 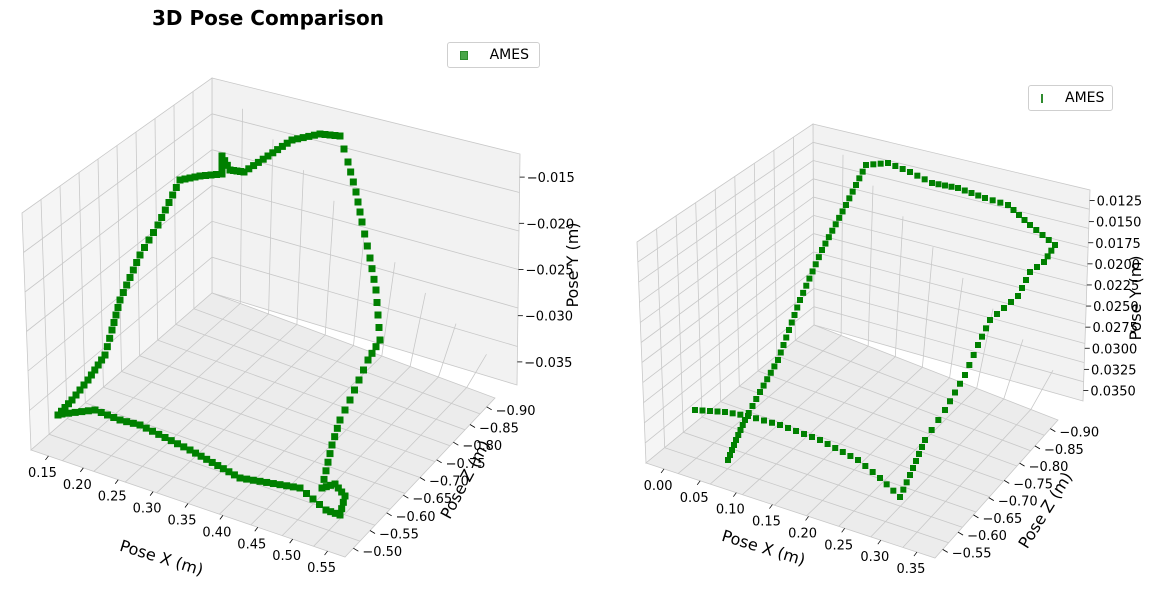 I want to click on x-tick-label: 0.30, so click(x=874, y=557).